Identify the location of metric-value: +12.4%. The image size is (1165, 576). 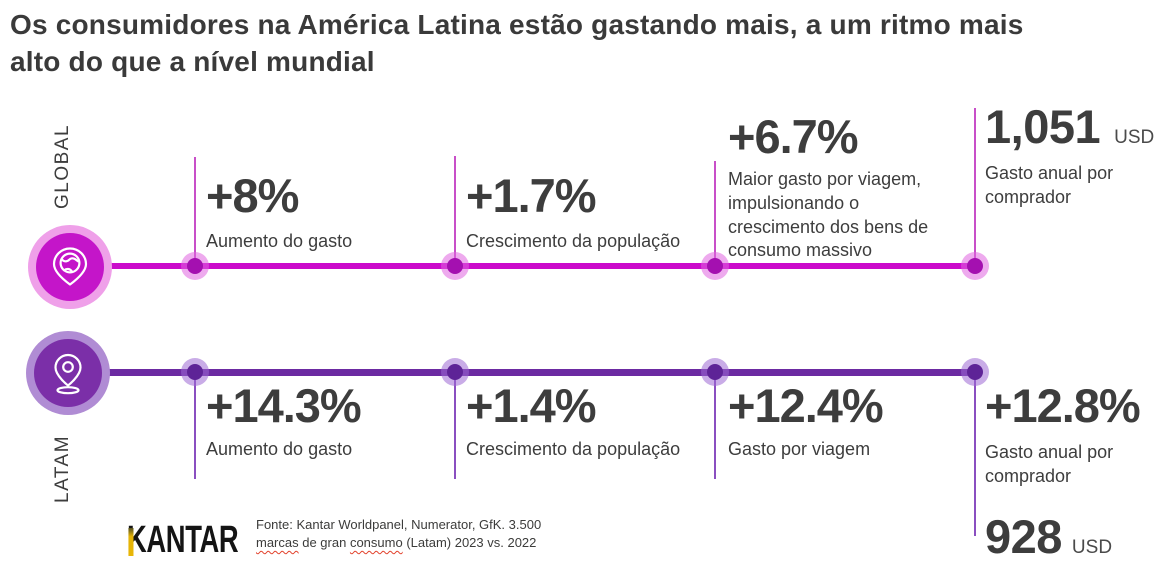
(806, 405).